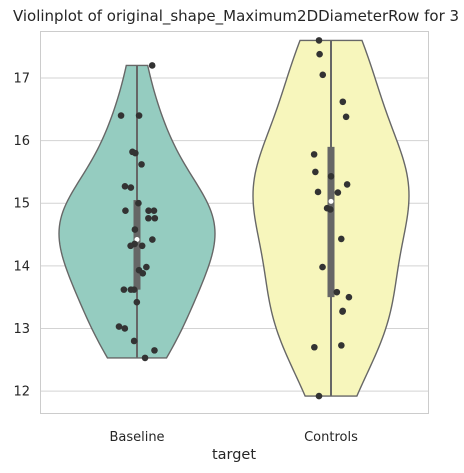  Describe the element at coordinates (136, 437) in the screenshot. I see `x-tick-label: Baseline` at that location.